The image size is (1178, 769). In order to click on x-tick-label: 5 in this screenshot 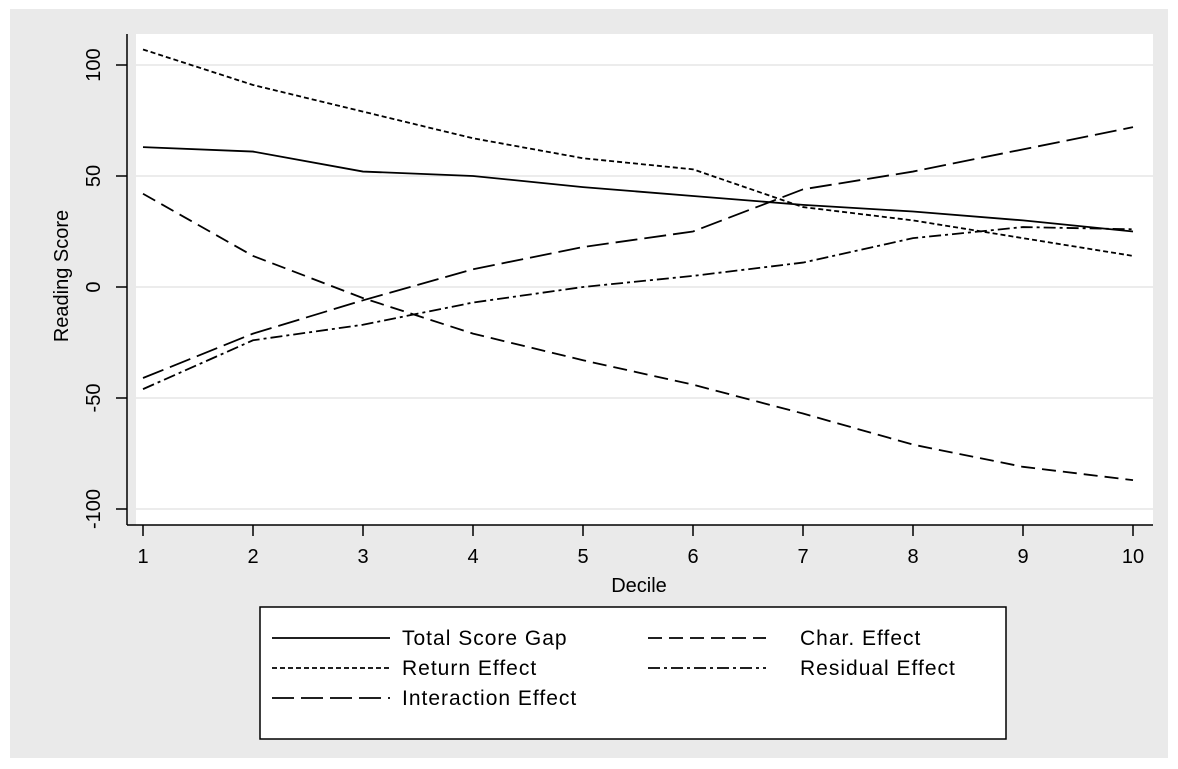, I will do `click(582, 557)`.